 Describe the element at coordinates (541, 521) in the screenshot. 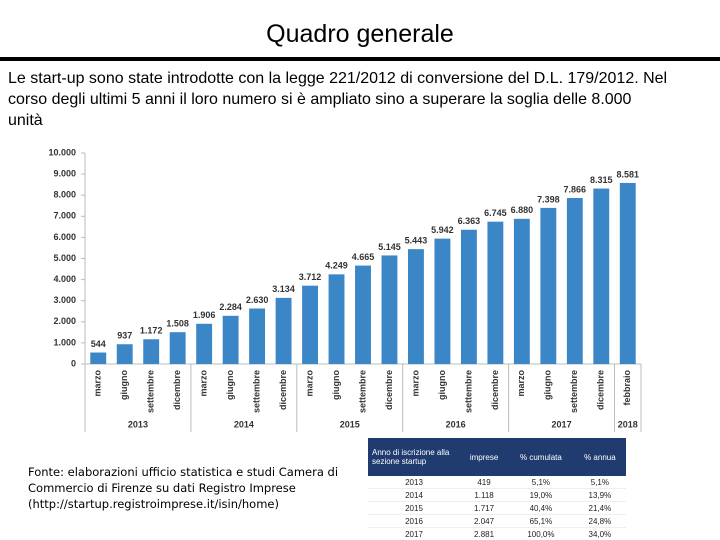

I see `table-cell: 65,1%` at that location.